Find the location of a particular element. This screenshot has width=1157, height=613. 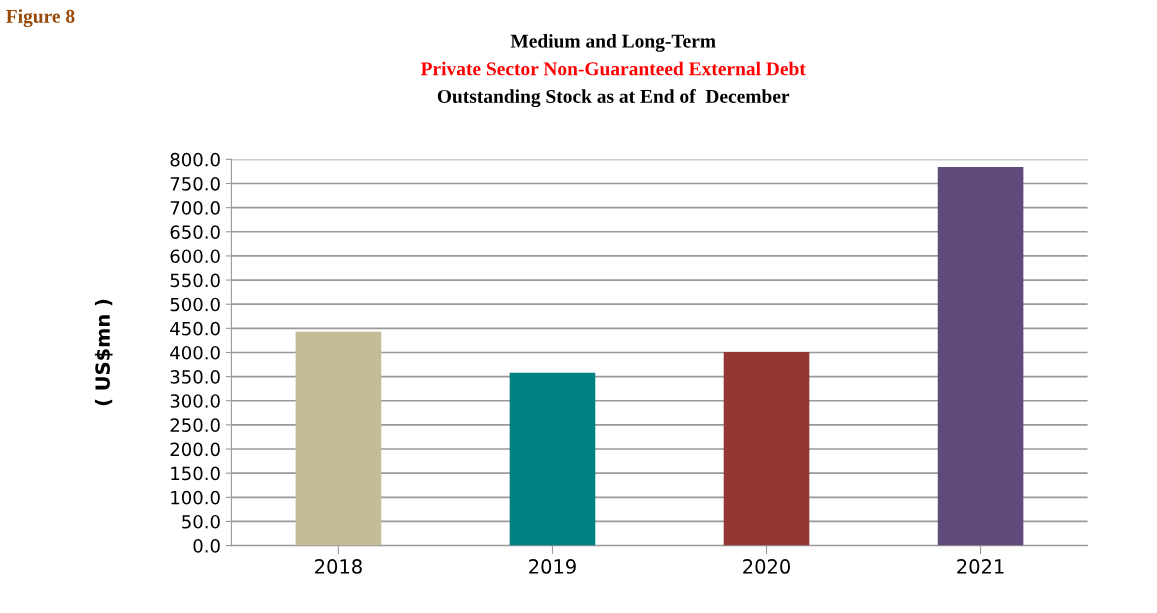

y-axis-title: ( US$mn ) is located at coordinates (103, 352).